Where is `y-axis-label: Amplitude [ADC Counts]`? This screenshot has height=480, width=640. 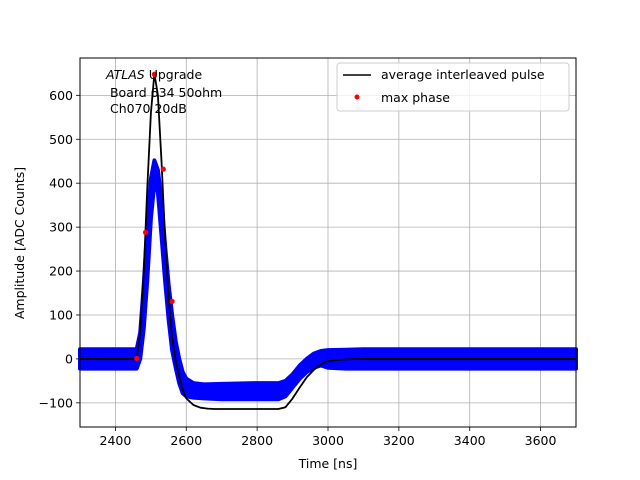 y-axis-label: Amplitude [ADC Counts] is located at coordinates (19, 243).